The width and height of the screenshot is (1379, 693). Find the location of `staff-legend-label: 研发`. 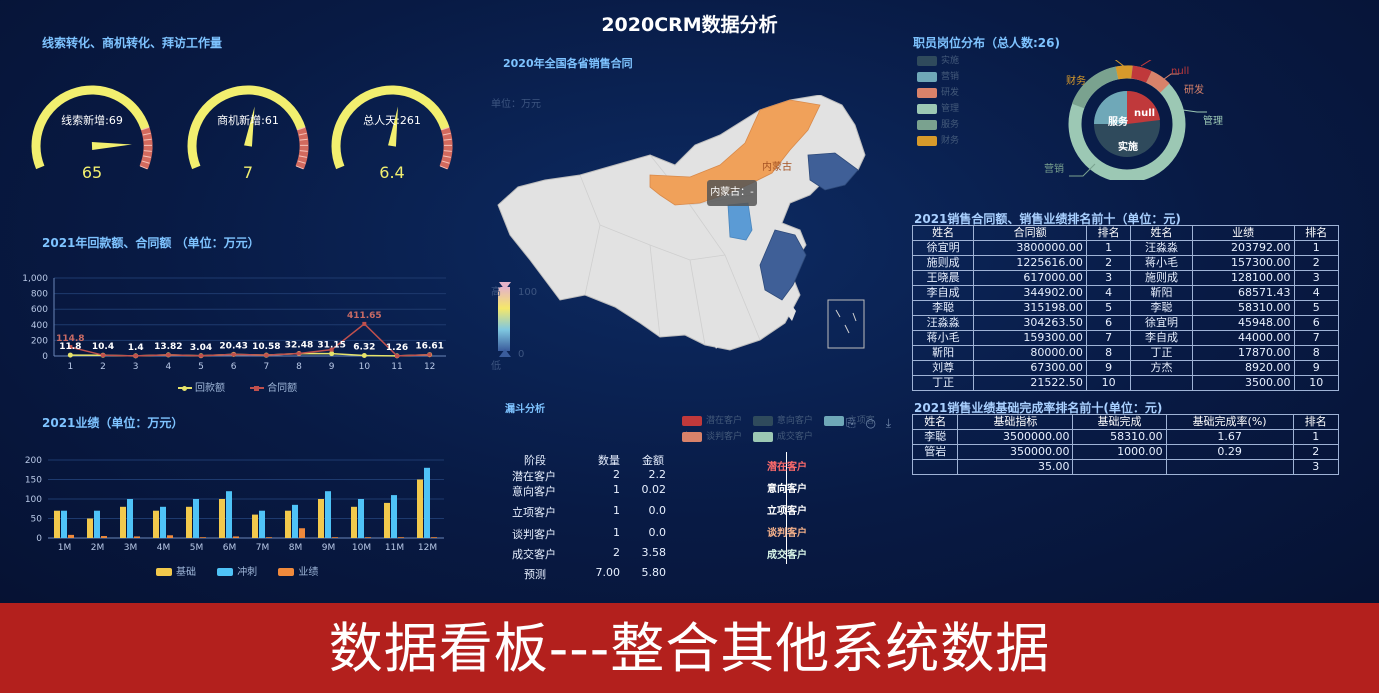

staff-legend-label: 研发 is located at coordinates (950, 93).